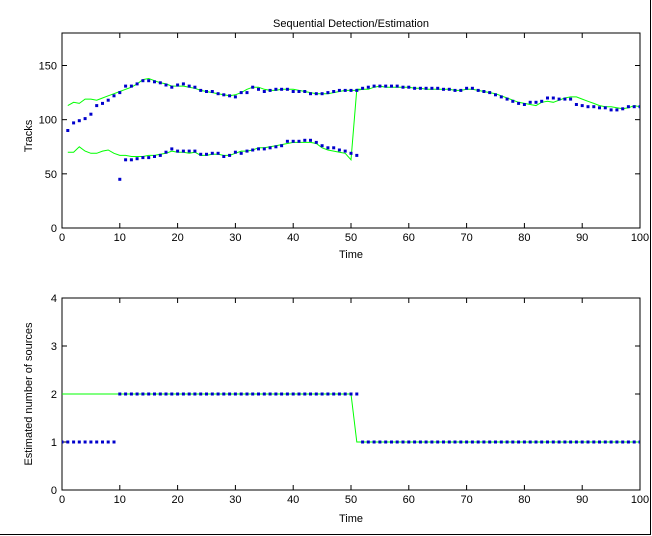 Image resolution: width=652 pixels, height=536 pixels. Describe the element at coordinates (466, 238) in the screenshot. I see `x-tick-label: 70` at that location.